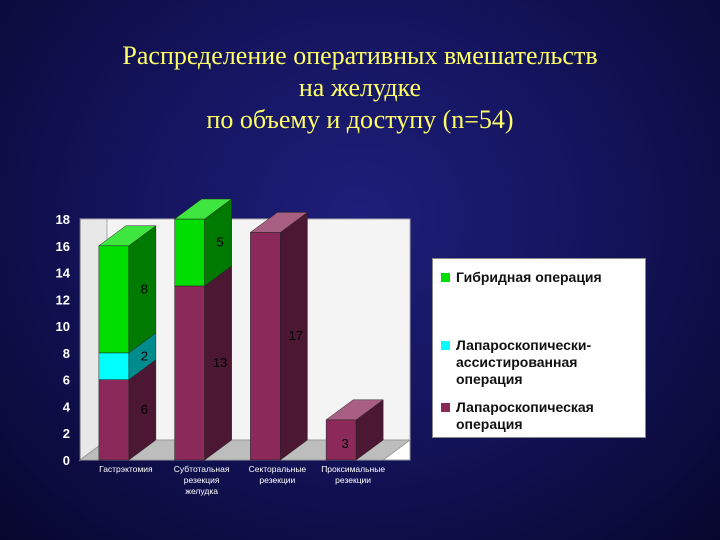 The width and height of the screenshot is (720, 540). Describe the element at coordinates (67, 406) in the screenshot. I see `y-tick-label: 4` at that location.